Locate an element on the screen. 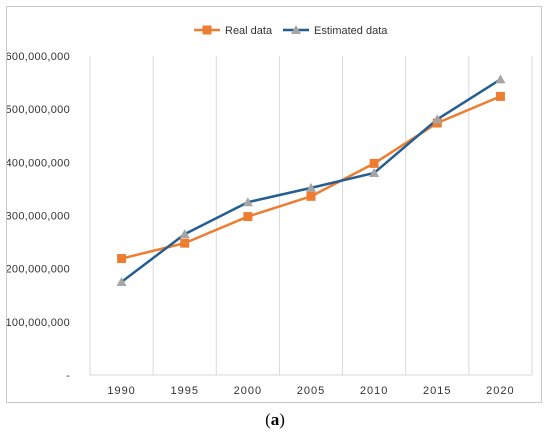  x-tick-label: 2000 is located at coordinates (248, 391).